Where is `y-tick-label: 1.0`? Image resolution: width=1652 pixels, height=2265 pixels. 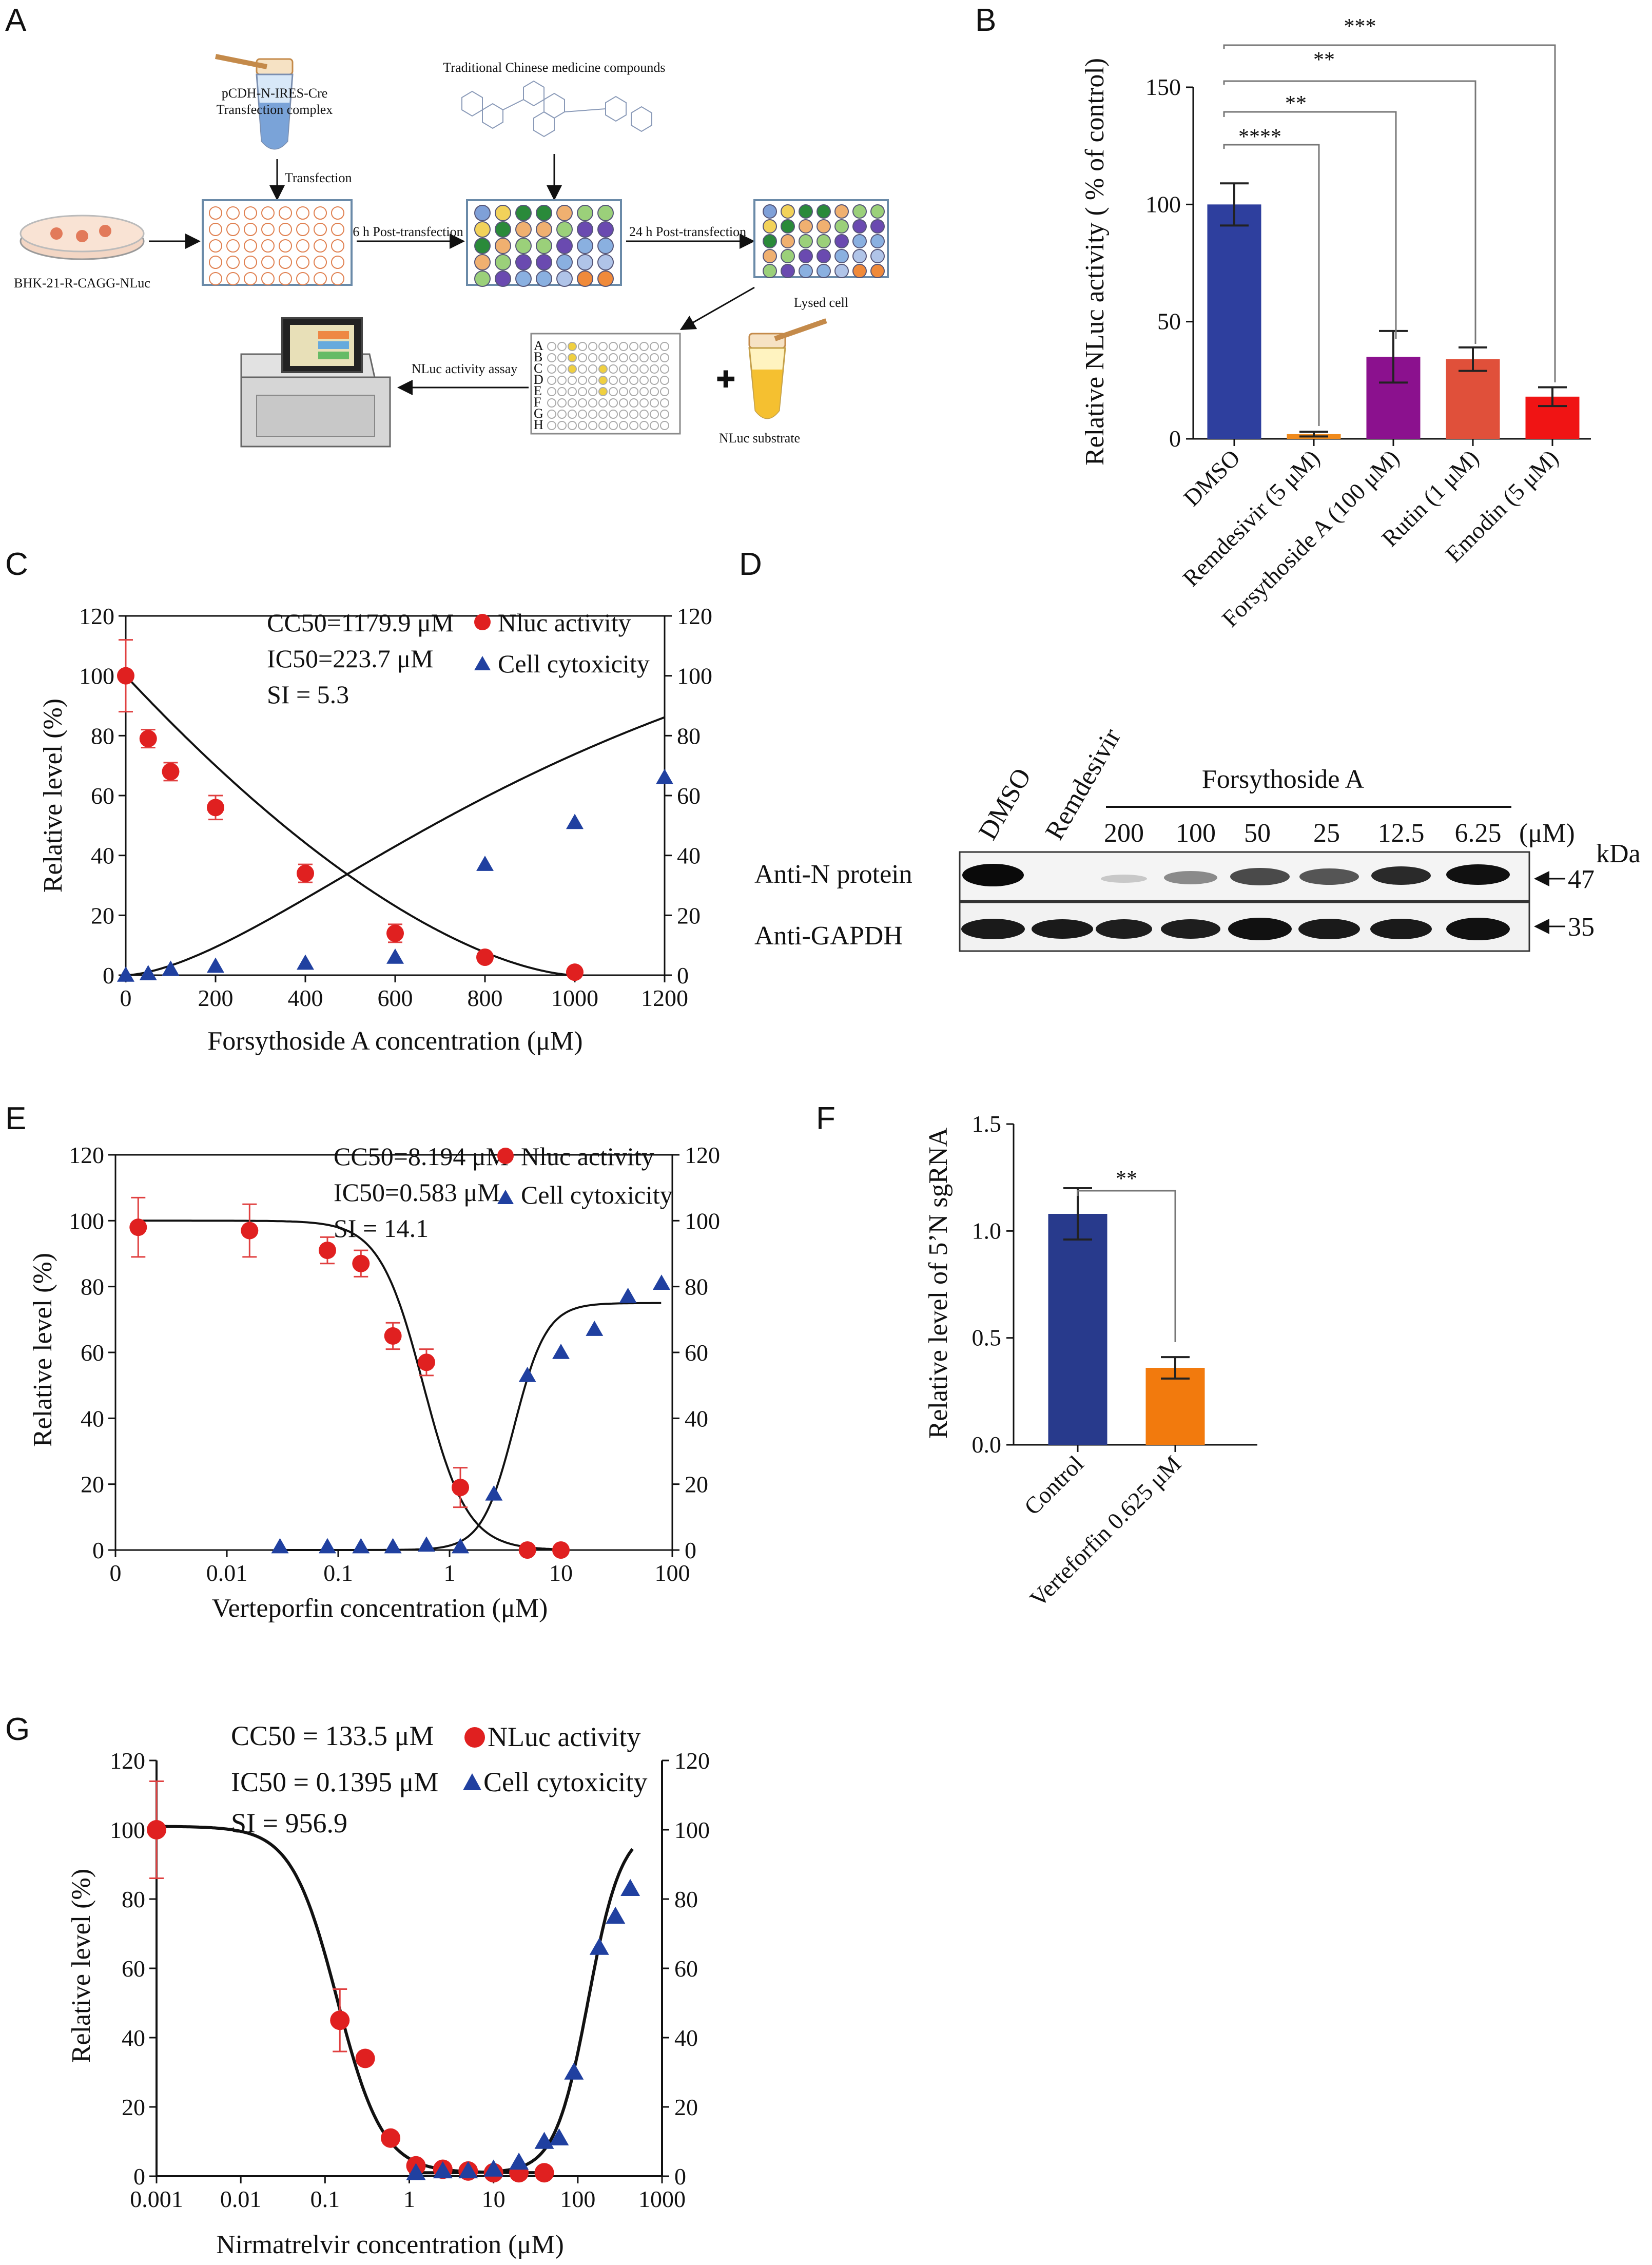 y-tick-label: 1.0 is located at coordinates (987, 1230).